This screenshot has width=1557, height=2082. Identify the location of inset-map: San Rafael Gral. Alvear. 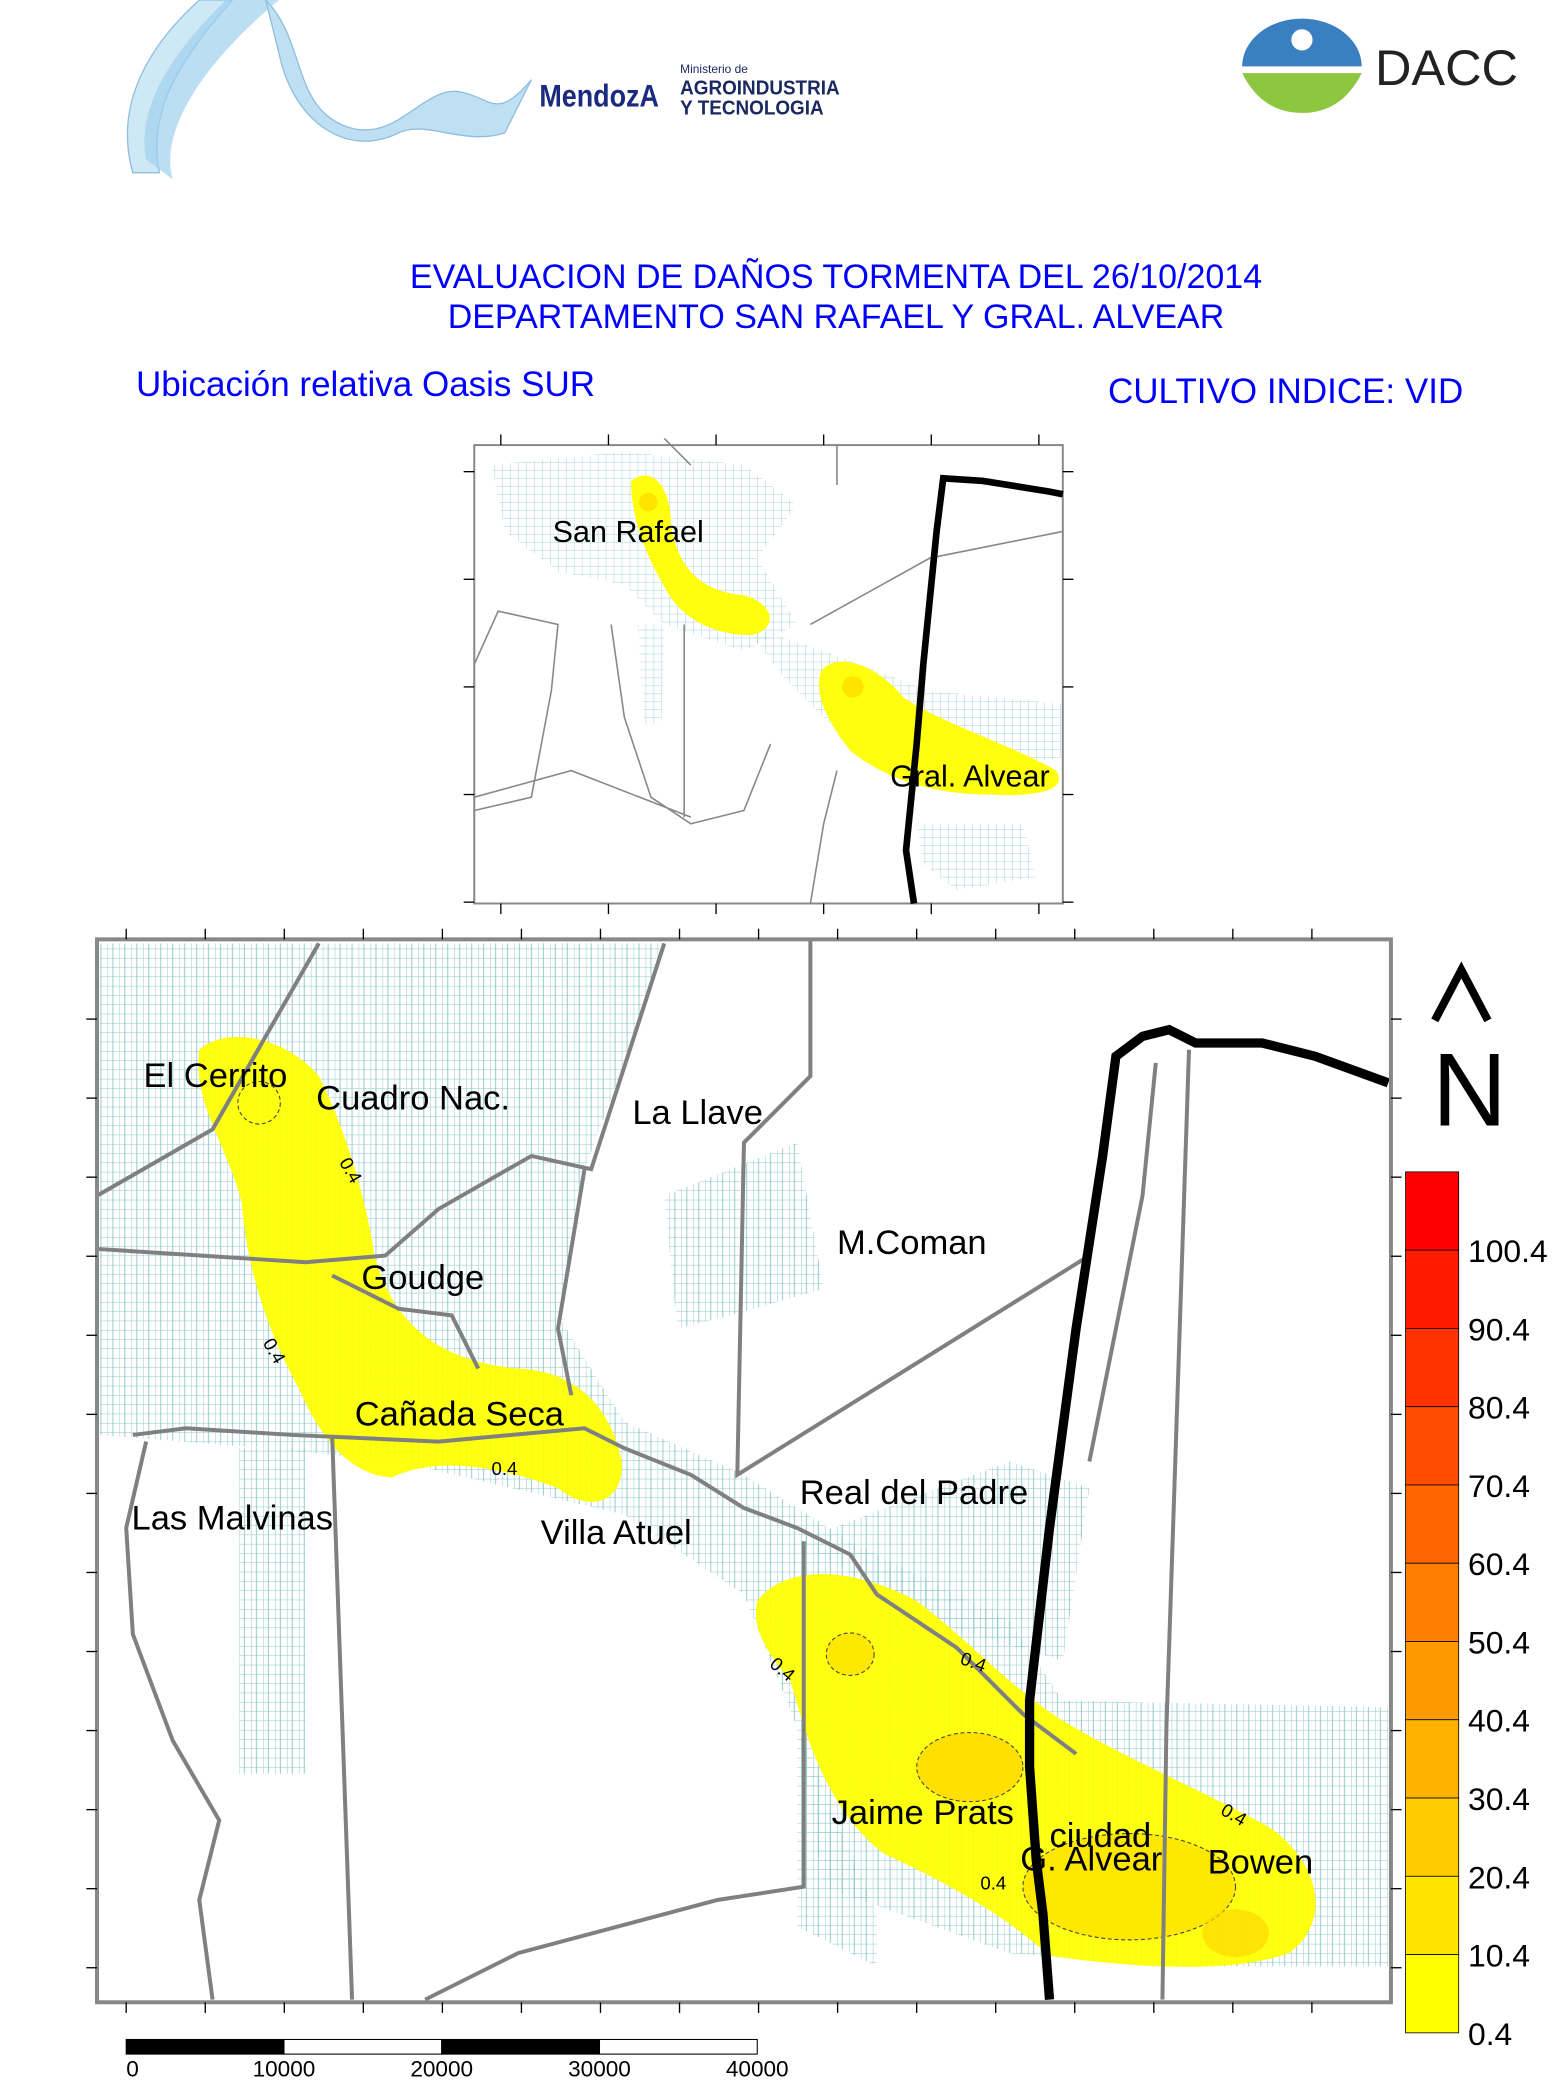
(768, 674).